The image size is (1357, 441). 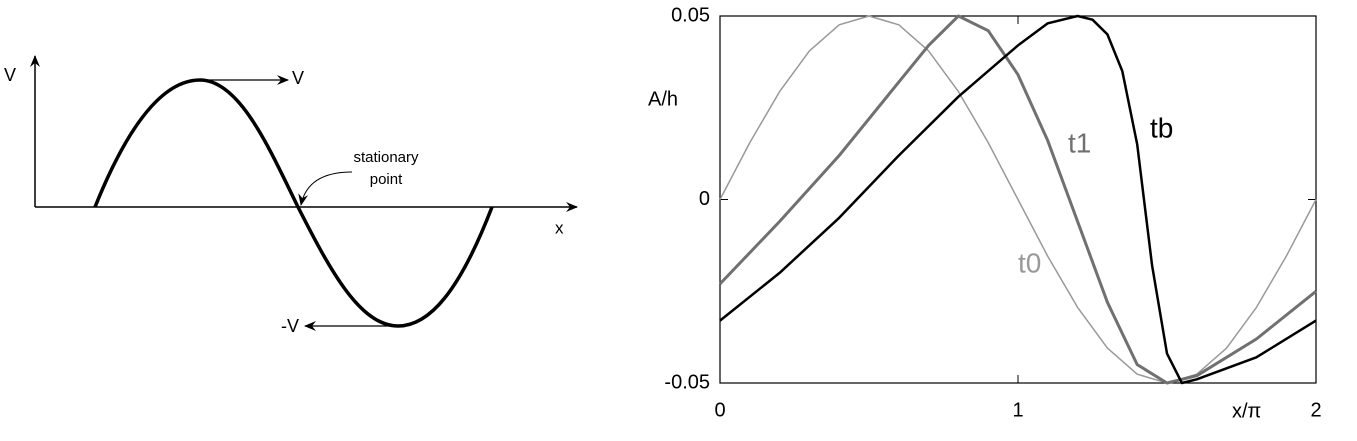 I want to click on pointer-arrow, so click(x=325, y=188).